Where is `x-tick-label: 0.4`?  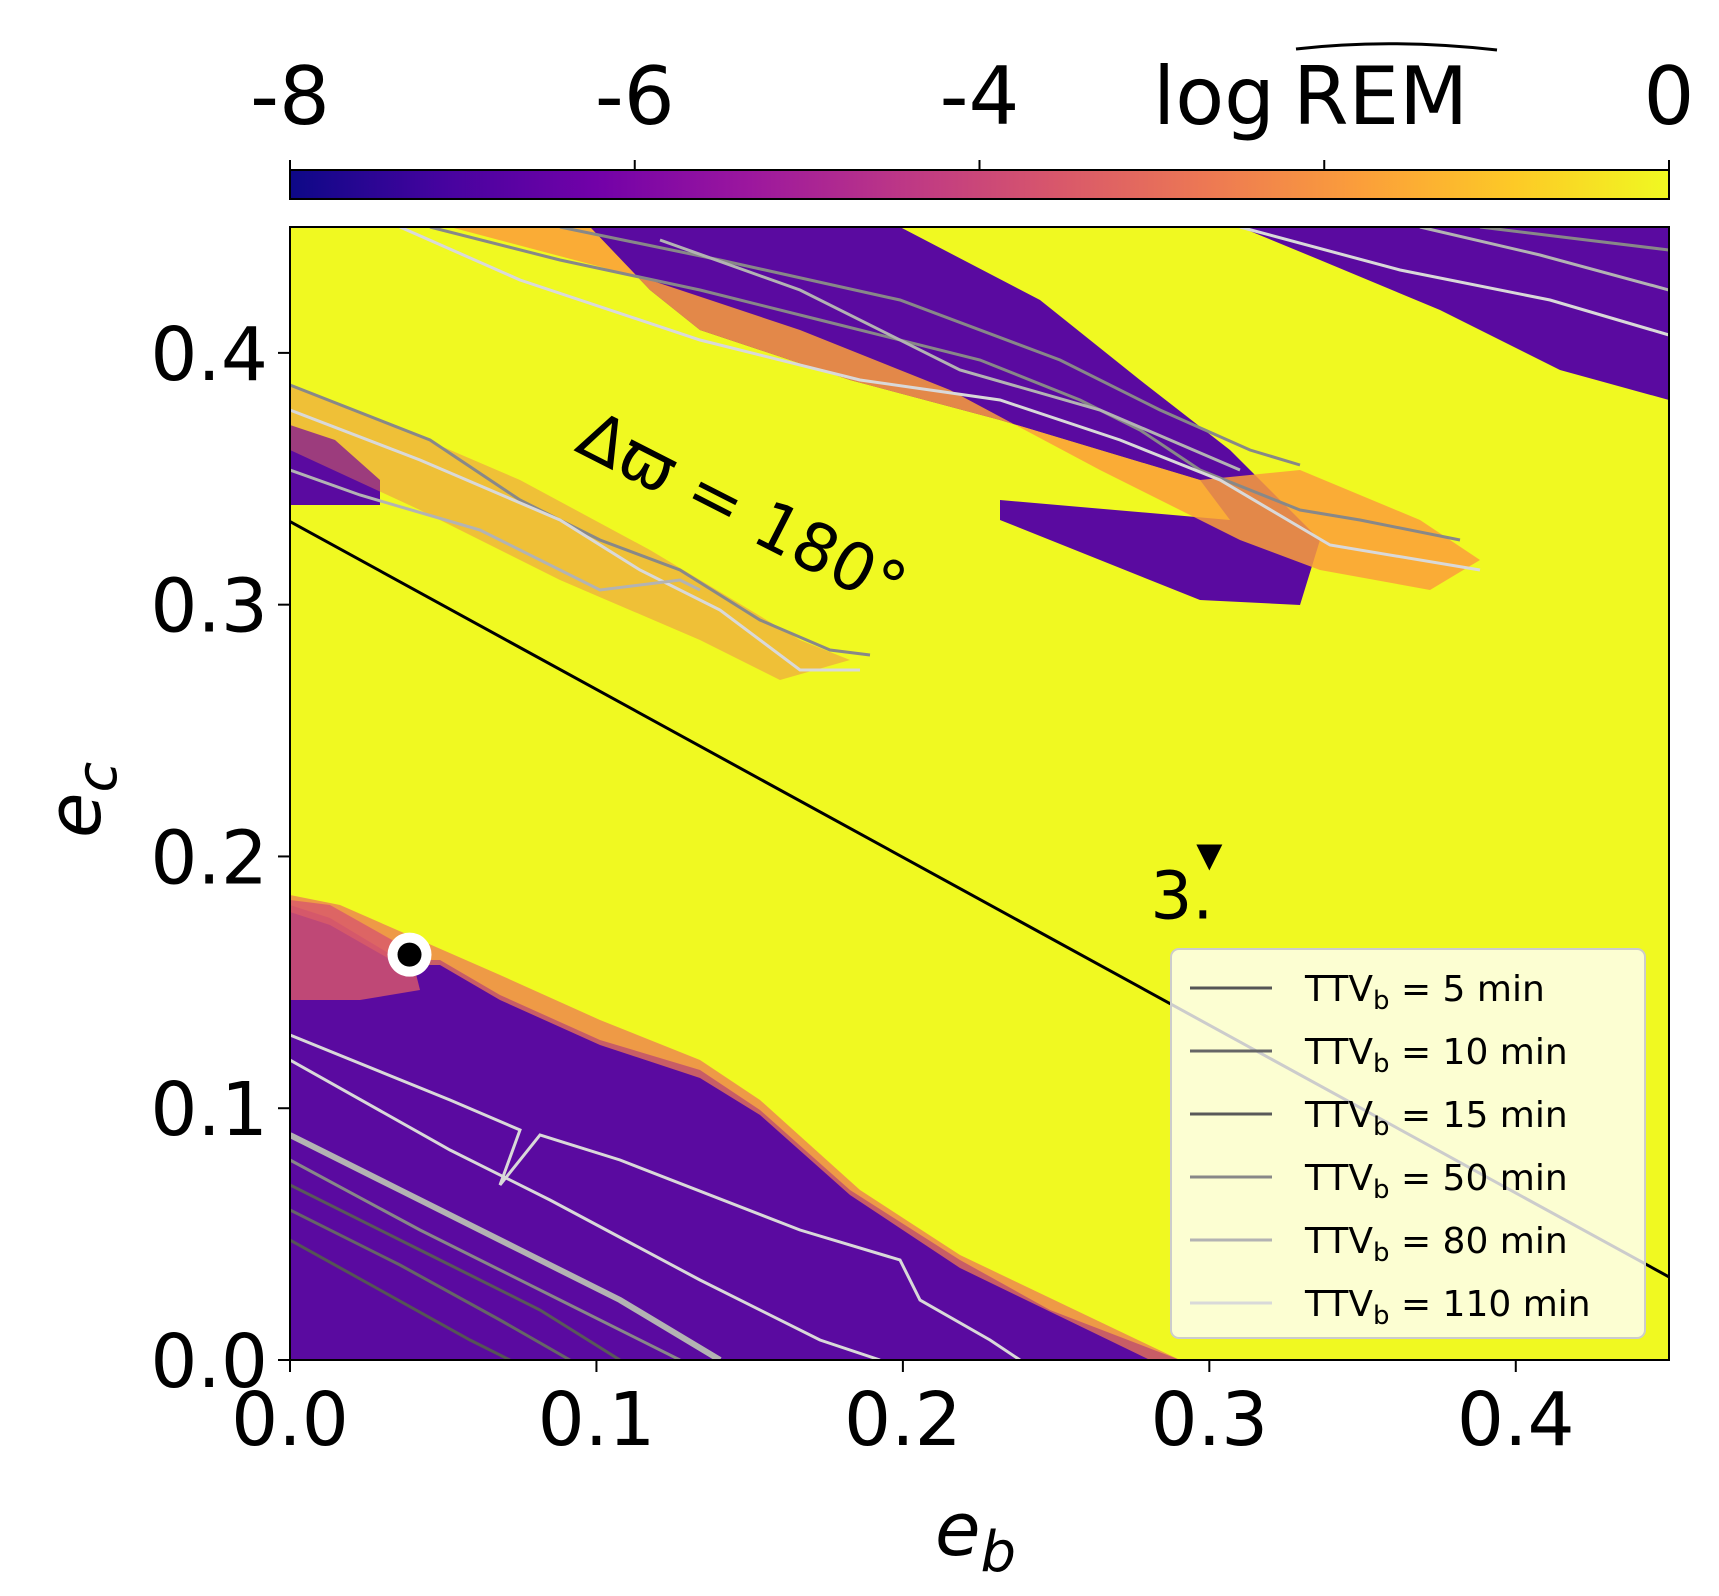 x-tick-label: 0.4 is located at coordinates (1516, 1420).